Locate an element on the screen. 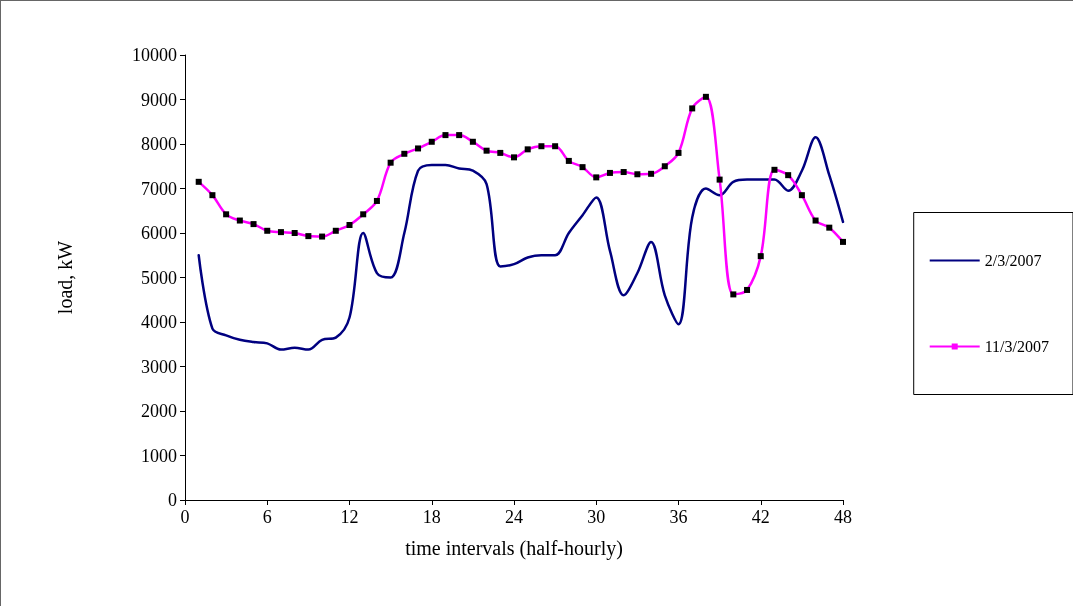 The width and height of the screenshot is (1073, 606). y-tick-label: 0 is located at coordinates (172, 500).